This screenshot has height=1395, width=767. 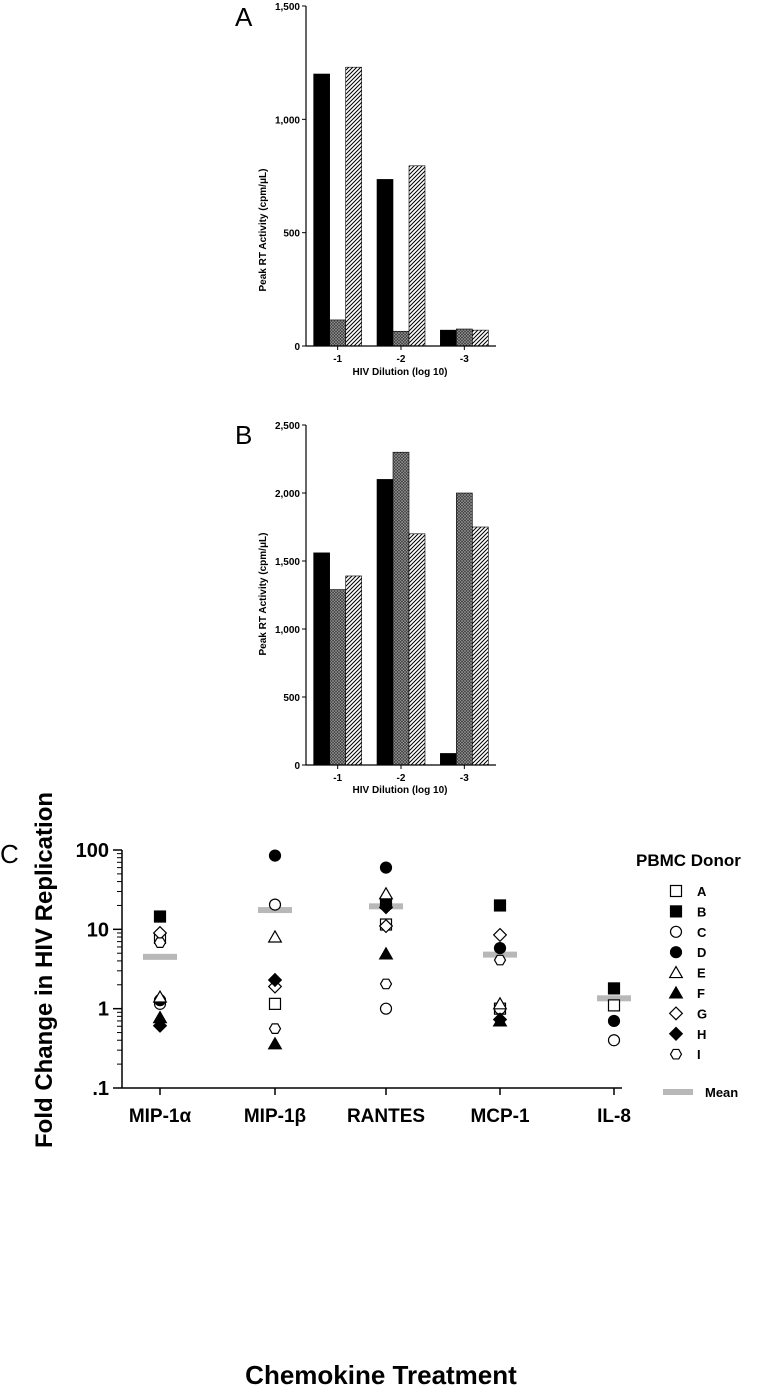 What do you see at coordinates (702, 1013) in the screenshot?
I see `legend-label-G: G` at bounding box center [702, 1013].